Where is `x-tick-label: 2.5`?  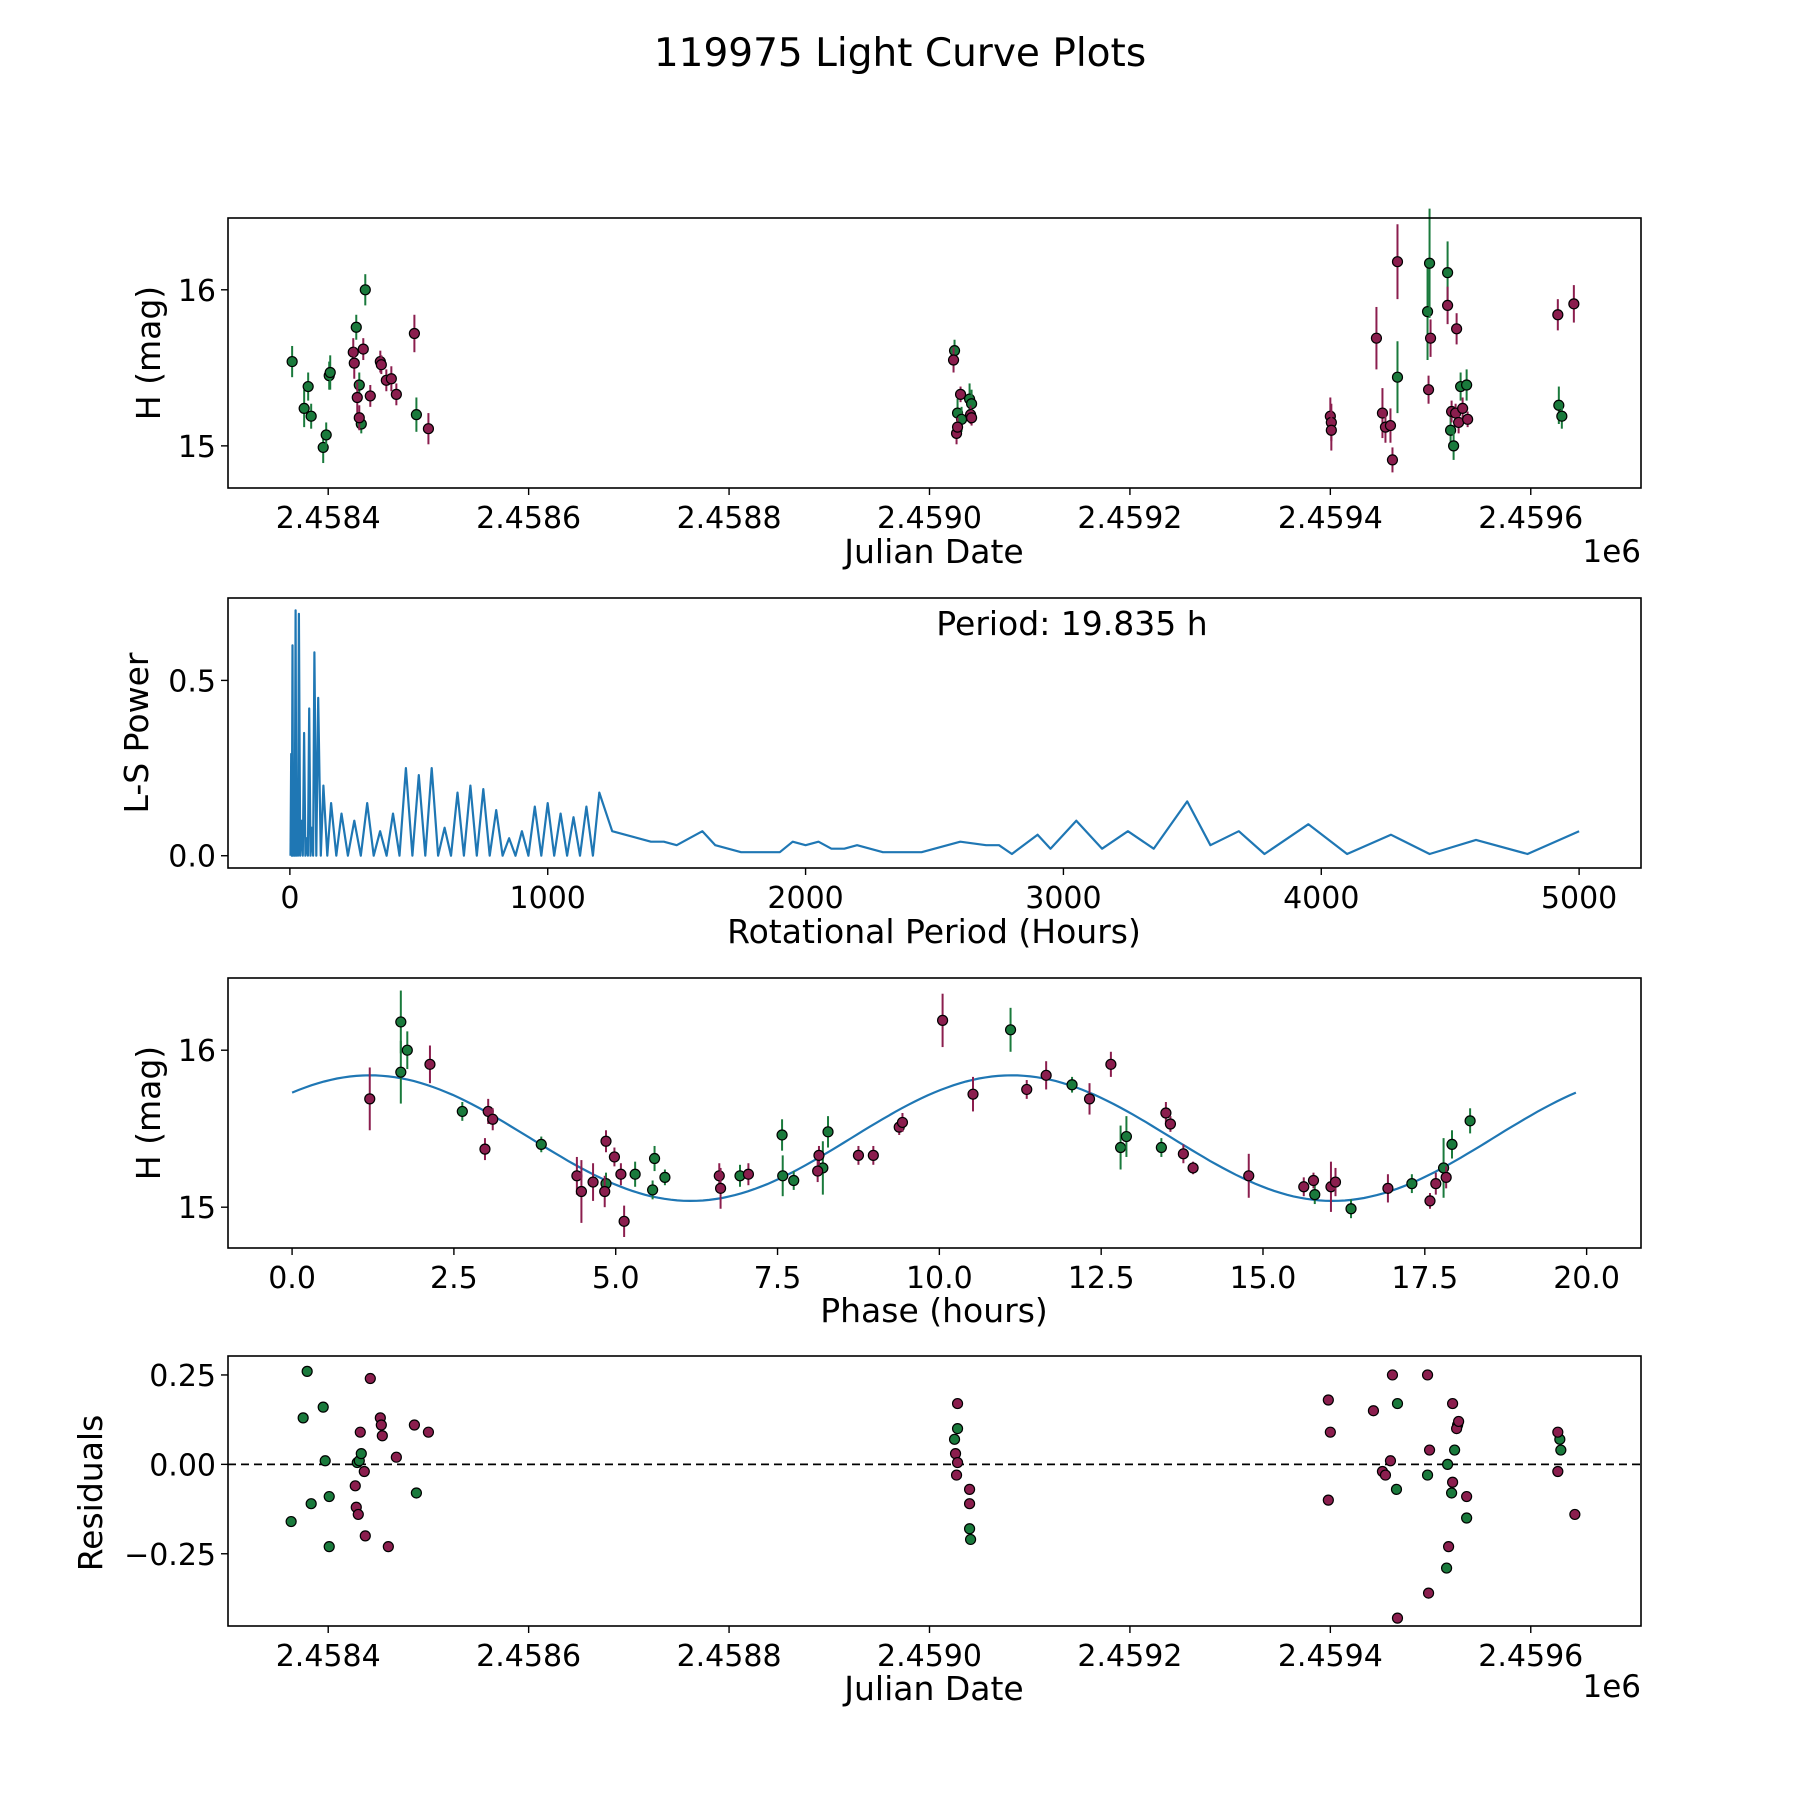 x-tick-label: 2.5 is located at coordinates (454, 1278).